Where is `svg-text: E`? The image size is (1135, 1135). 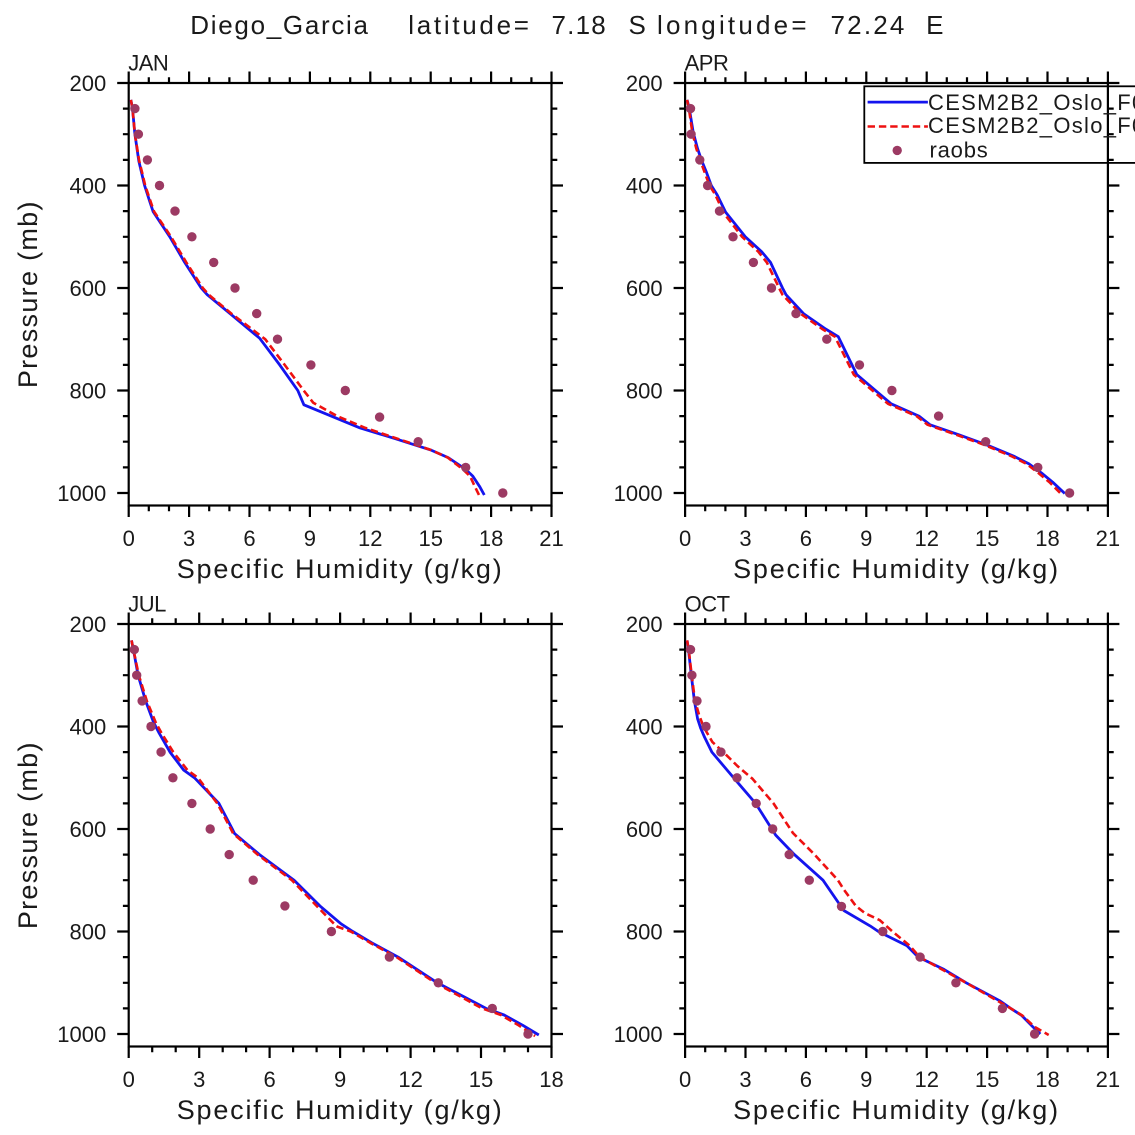 svg-text: E is located at coordinates (934, 25).